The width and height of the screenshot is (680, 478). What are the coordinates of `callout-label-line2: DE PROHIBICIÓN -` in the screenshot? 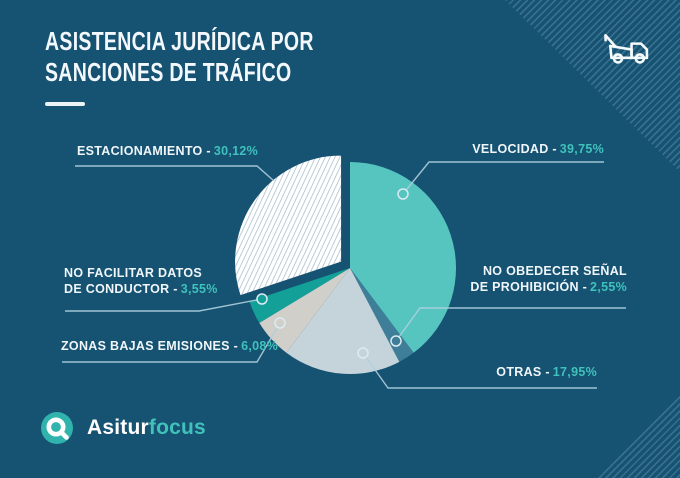 It's located at (529, 286).